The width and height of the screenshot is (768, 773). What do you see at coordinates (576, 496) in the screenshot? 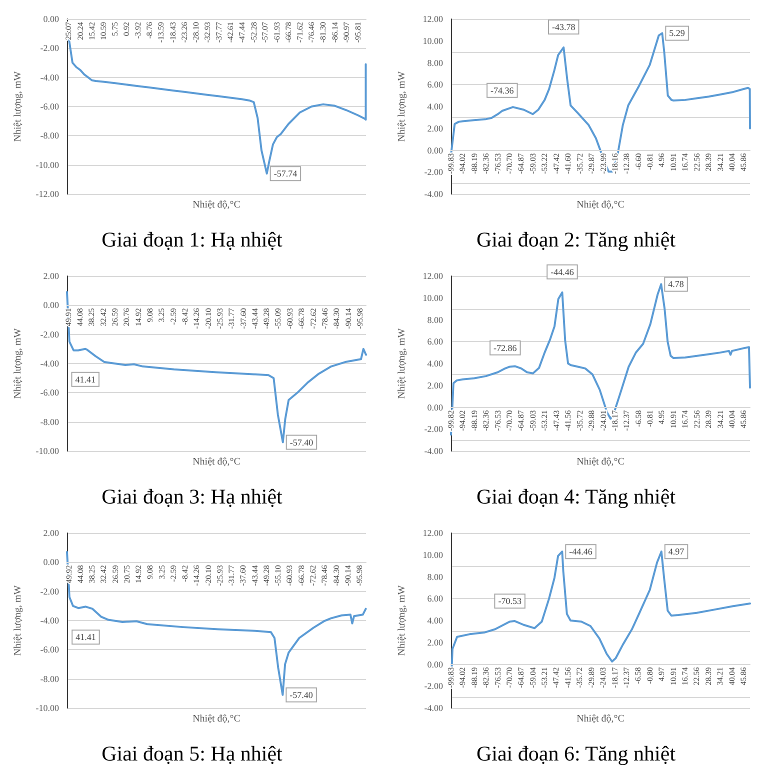
I see `text: Giai đoạn 4: Tăng nhiệt` at bounding box center [576, 496].